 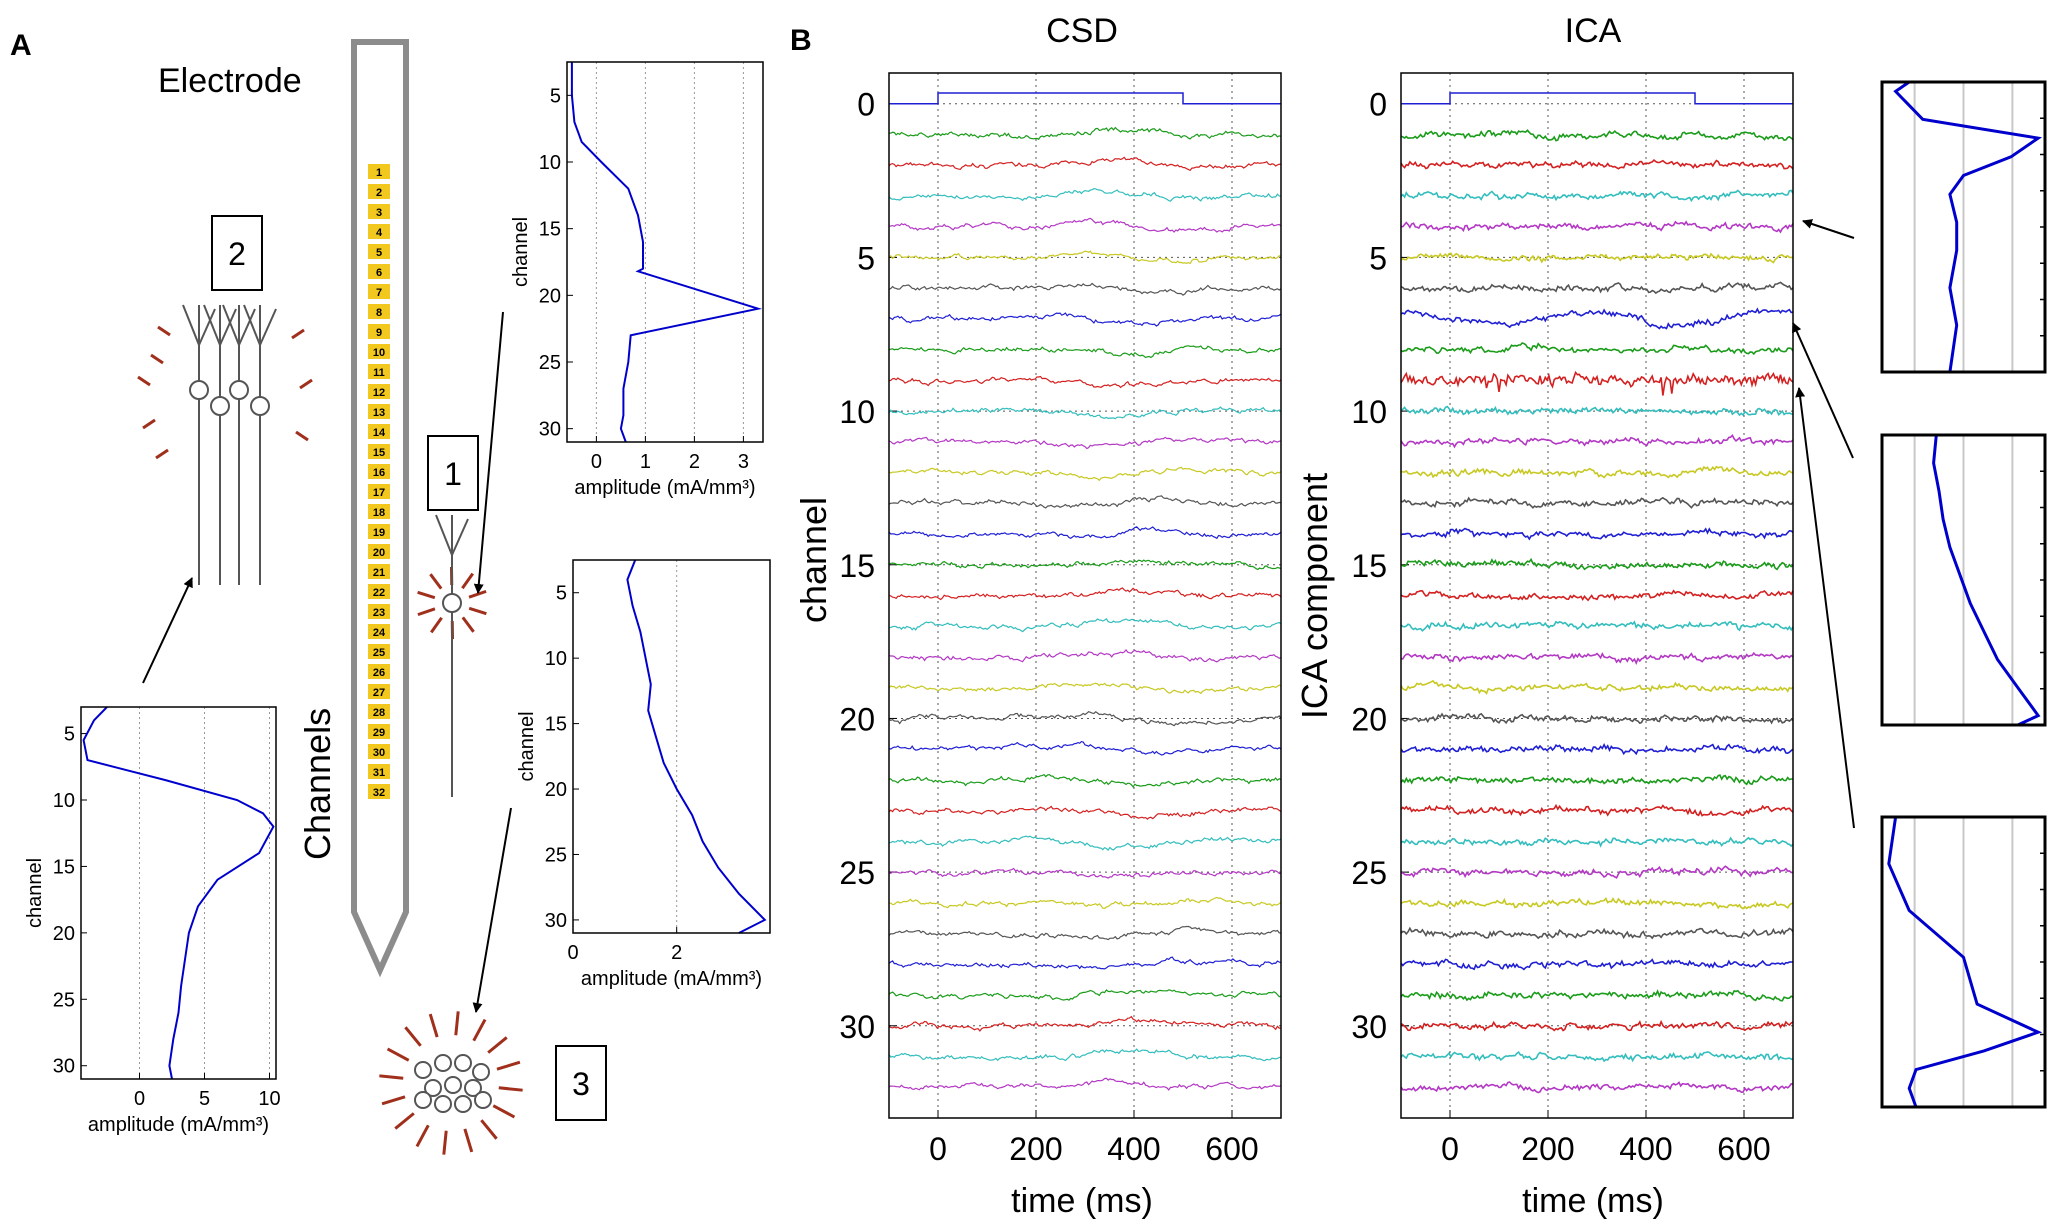 What do you see at coordinates (743, 462) in the screenshot?
I see `x-tick-label: 3` at bounding box center [743, 462].